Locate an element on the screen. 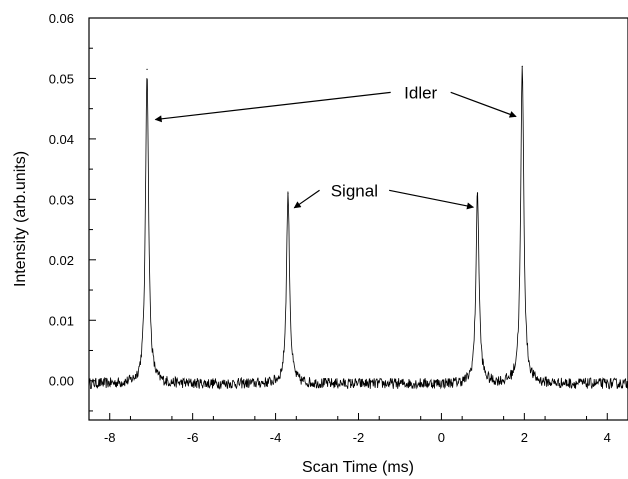  x-tick-label: -2 is located at coordinates (359, 437).